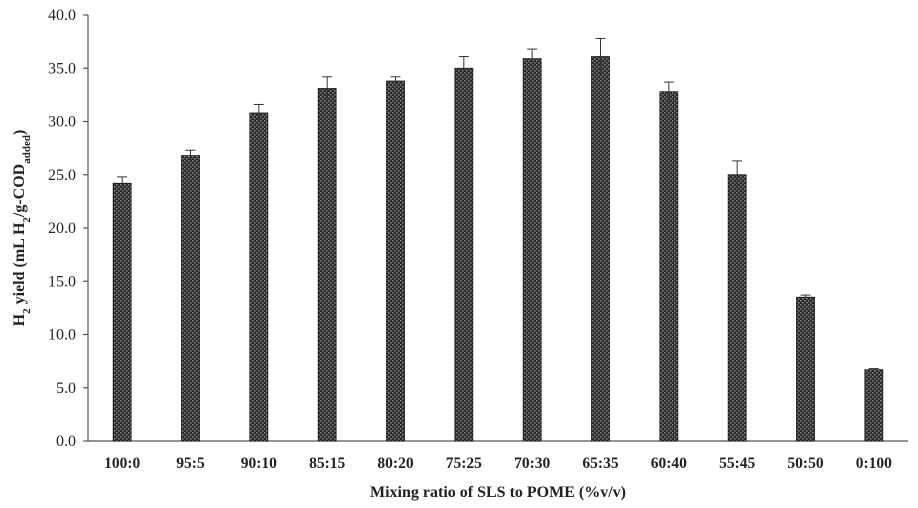  What do you see at coordinates (66, 388) in the screenshot?
I see `y-tick-label: 5.0` at bounding box center [66, 388].